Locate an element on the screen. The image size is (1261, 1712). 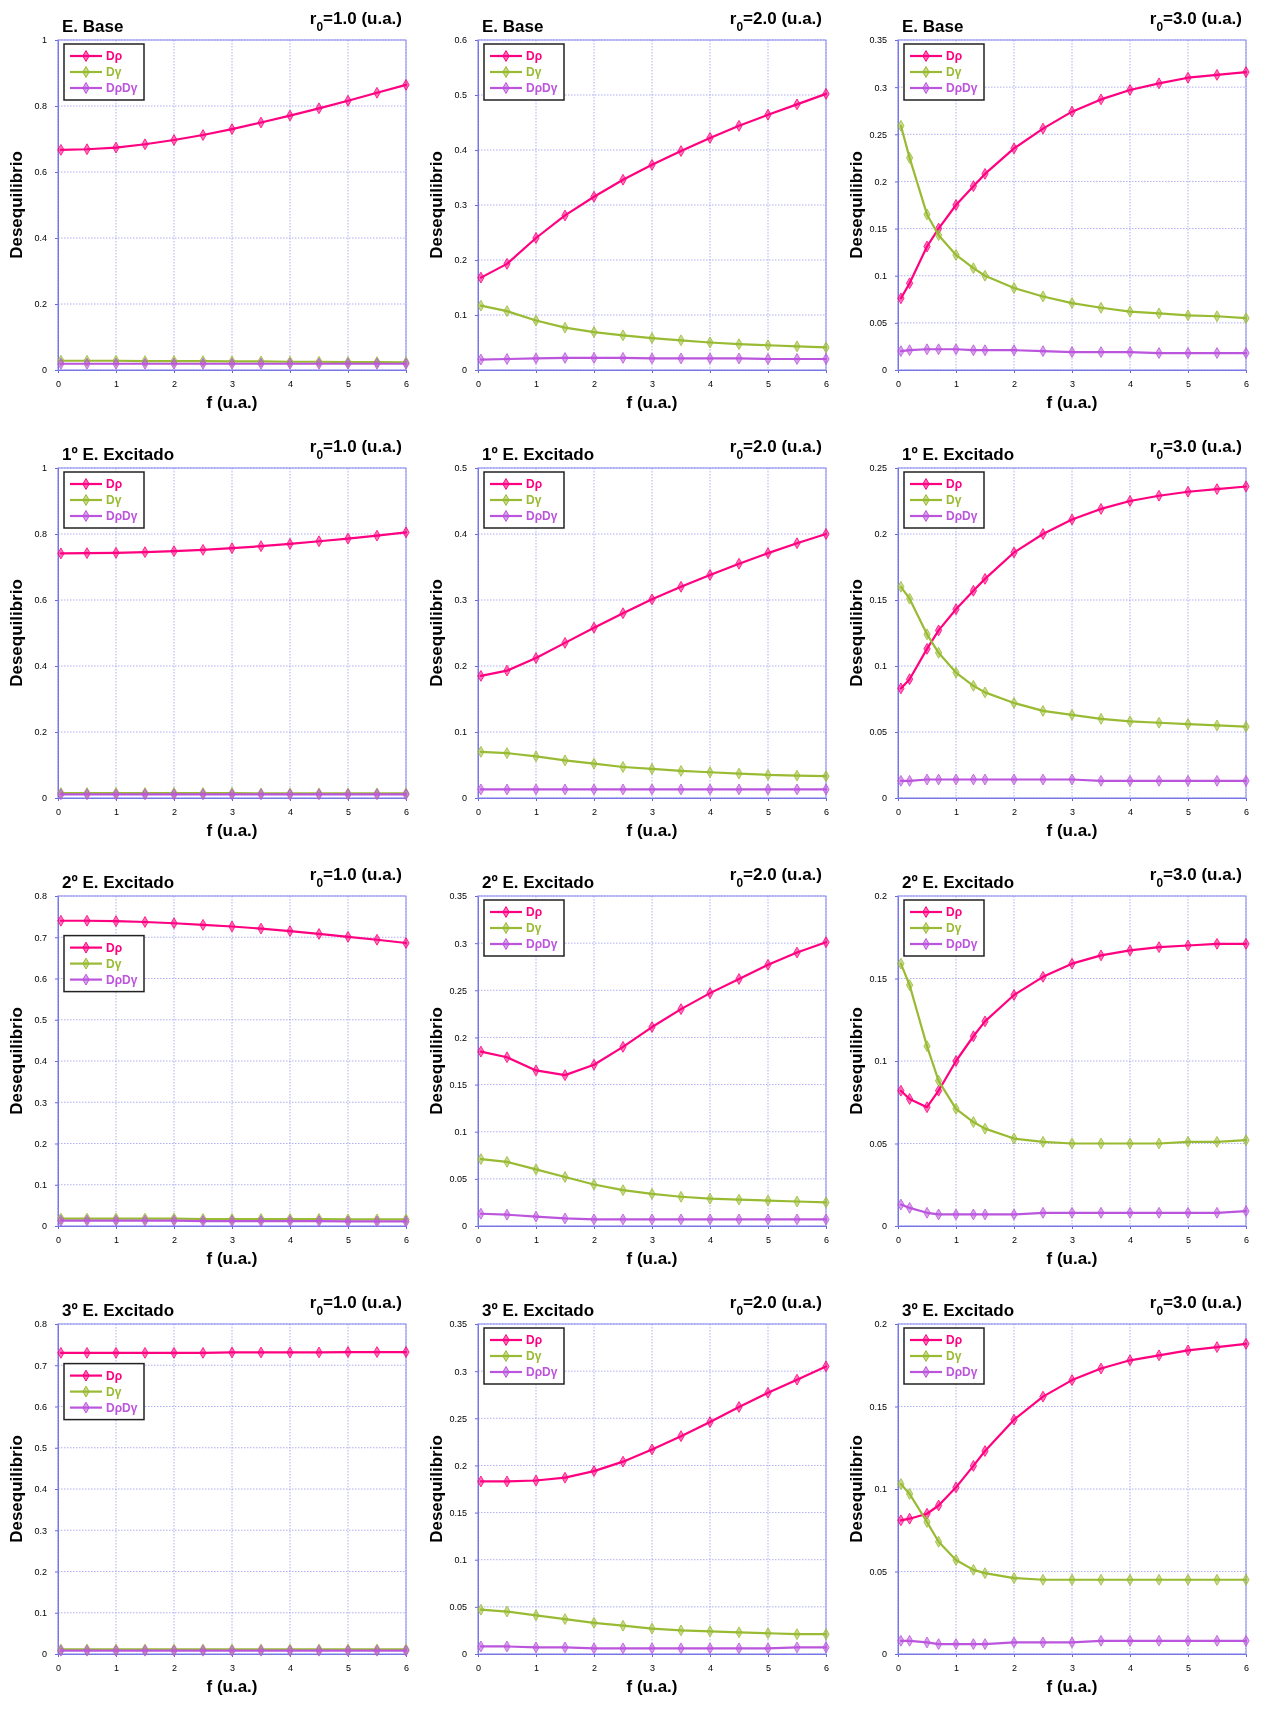
chart-title: E. Base is located at coordinates (513, 26).